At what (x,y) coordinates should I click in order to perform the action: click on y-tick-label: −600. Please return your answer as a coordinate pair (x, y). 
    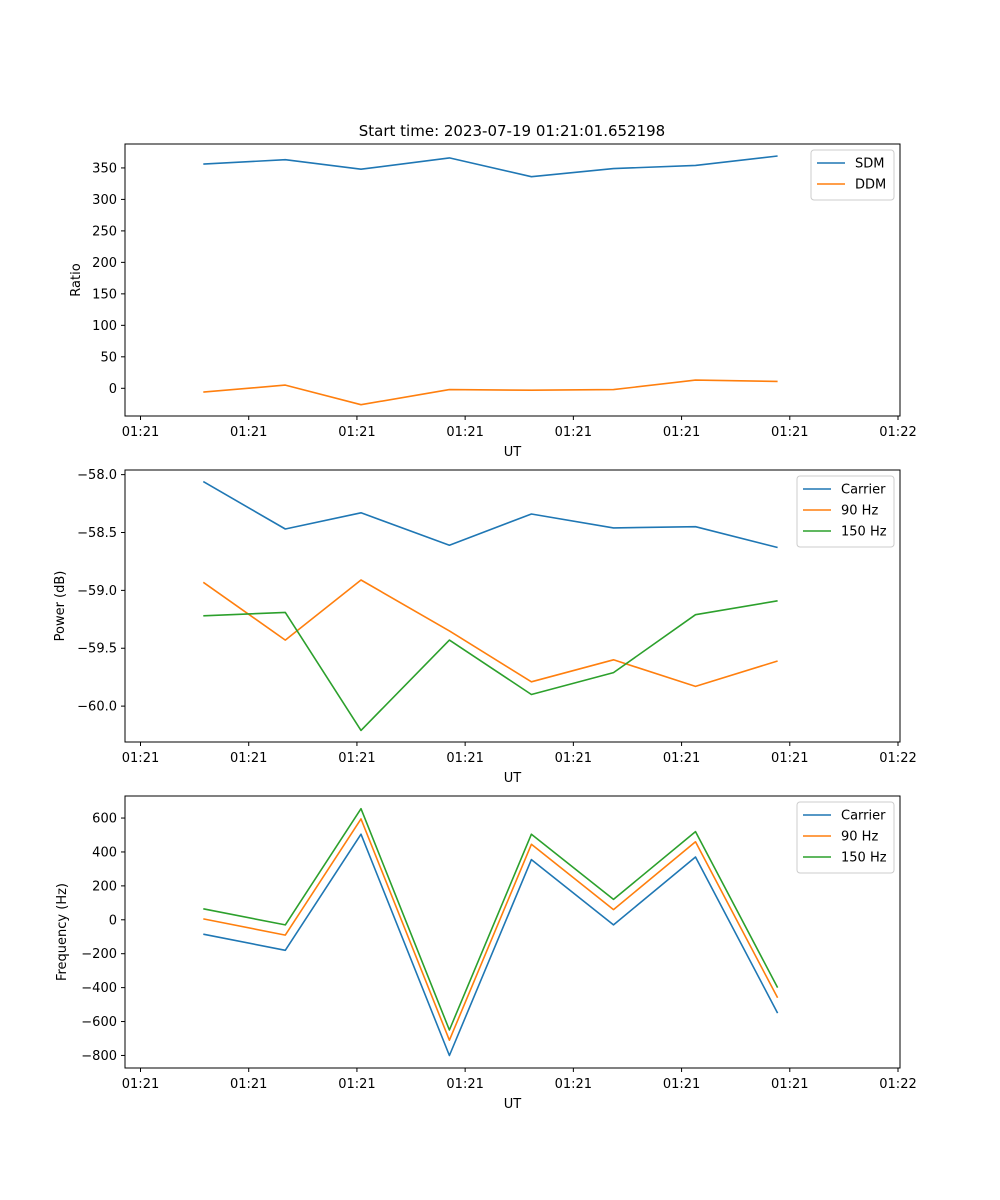
    Looking at the image, I should click on (99, 1022).